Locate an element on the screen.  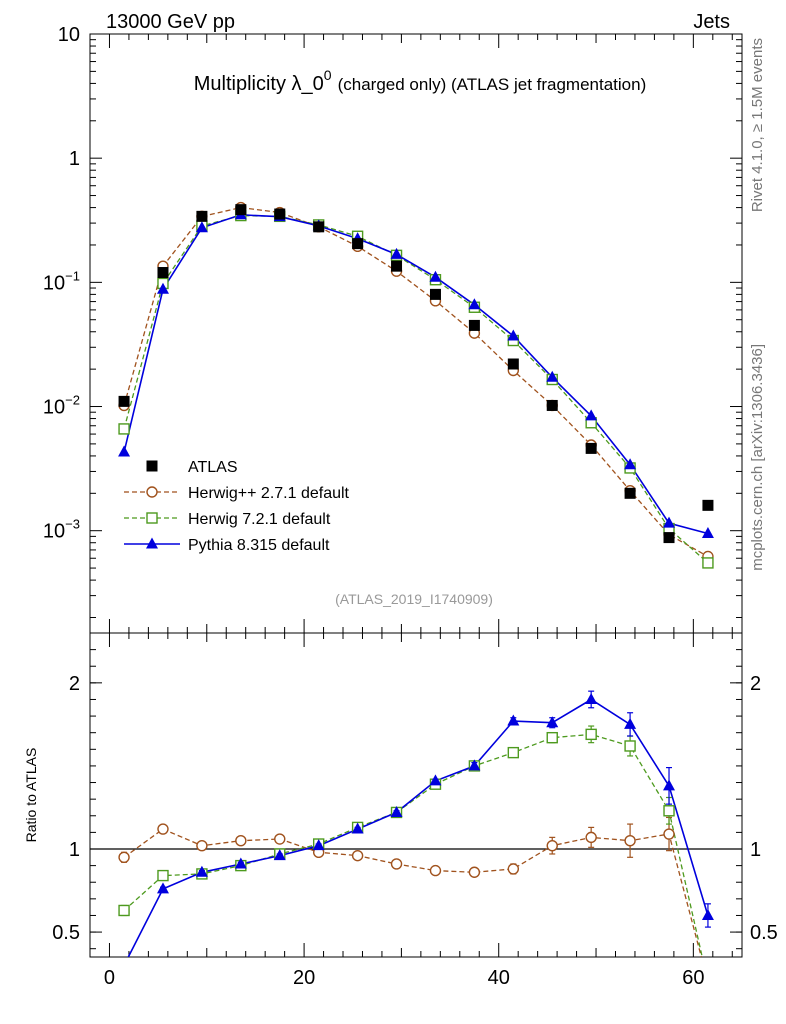
ratio-tick-label-right: 2 is located at coordinates (755, 684).